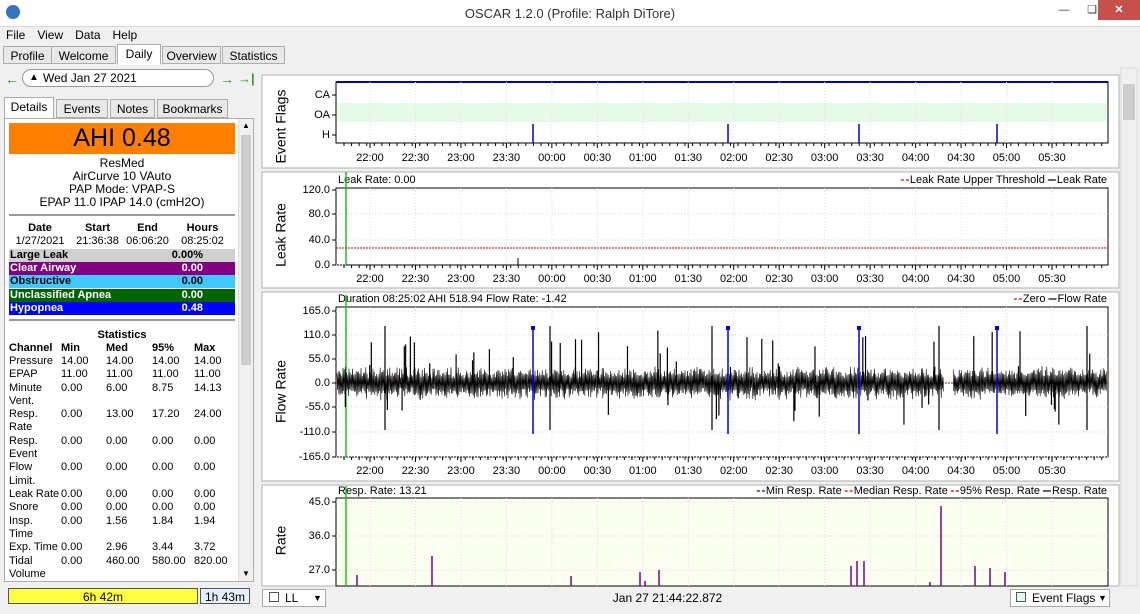 Image resolution: width=1140 pixels, height=614 pixels. What do you see at coordinates (722, 226) in the screenshot?
I see `plot-area` at bounding box center [722, 226].